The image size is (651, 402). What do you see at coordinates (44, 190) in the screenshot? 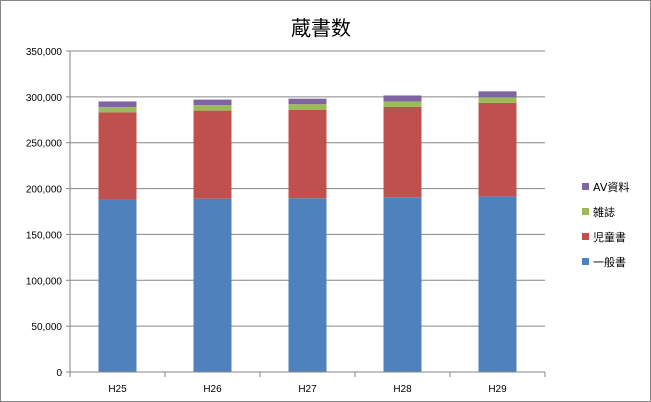
I see `y-tick-label: 200,000` at bounding box center [44, 190].